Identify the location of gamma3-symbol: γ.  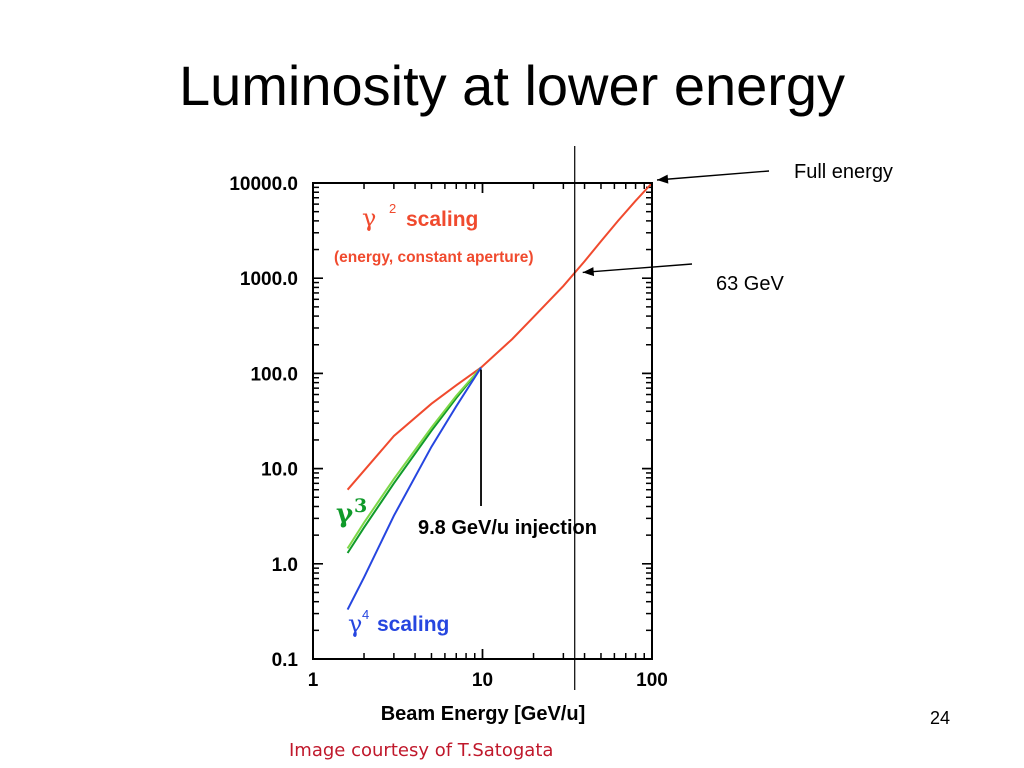
(345, 514).